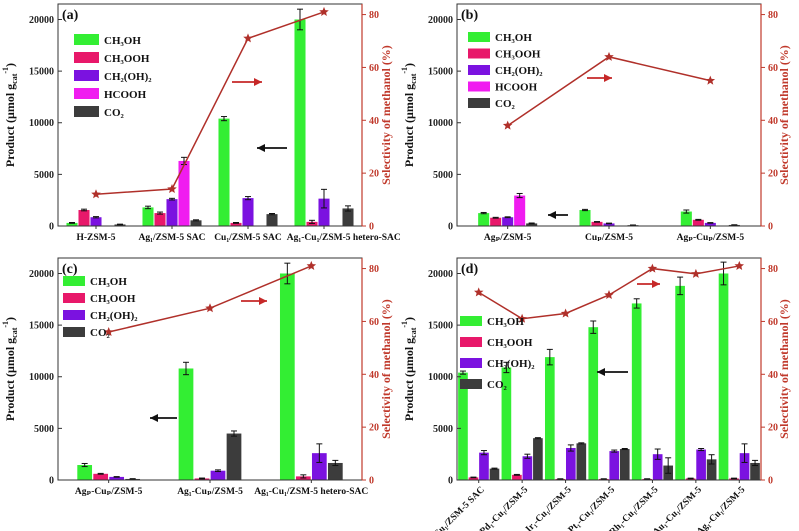 The width and height of the screenshot is (799, 531). What do you see at coordinates (386, 115) in the screenshot?
I see `y2-axis-label: Selectivity of methanol (%)` at bounding box center [386, 115].